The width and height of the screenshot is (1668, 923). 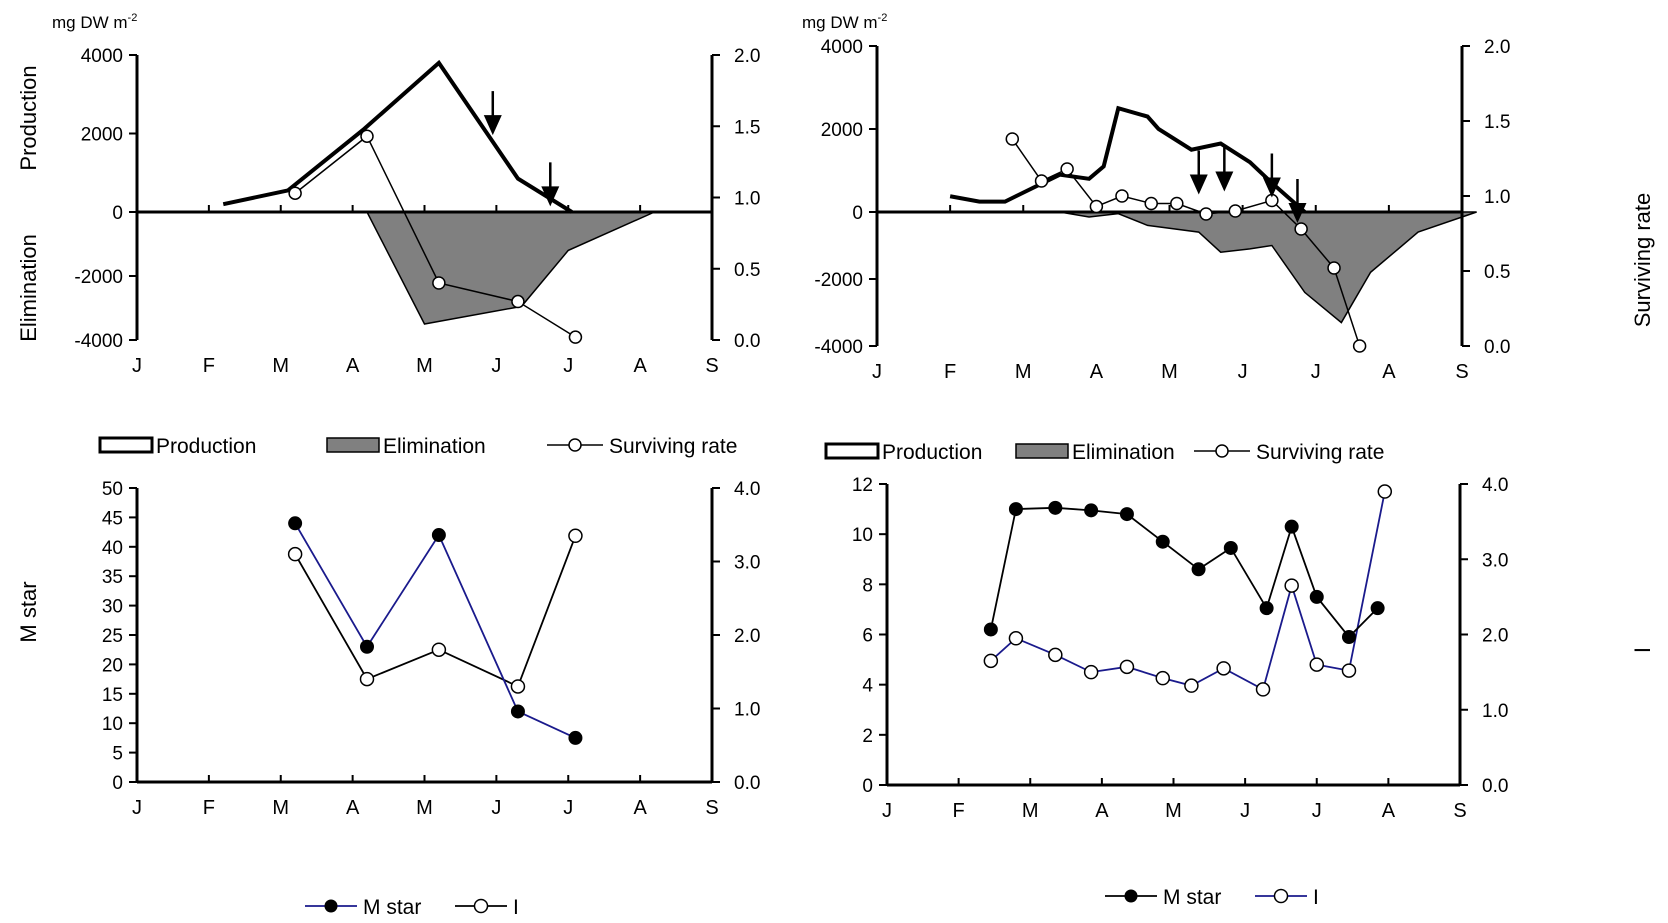 I want to click on y-tick-label-bottom_left: 40, so click(x=112, y=548).